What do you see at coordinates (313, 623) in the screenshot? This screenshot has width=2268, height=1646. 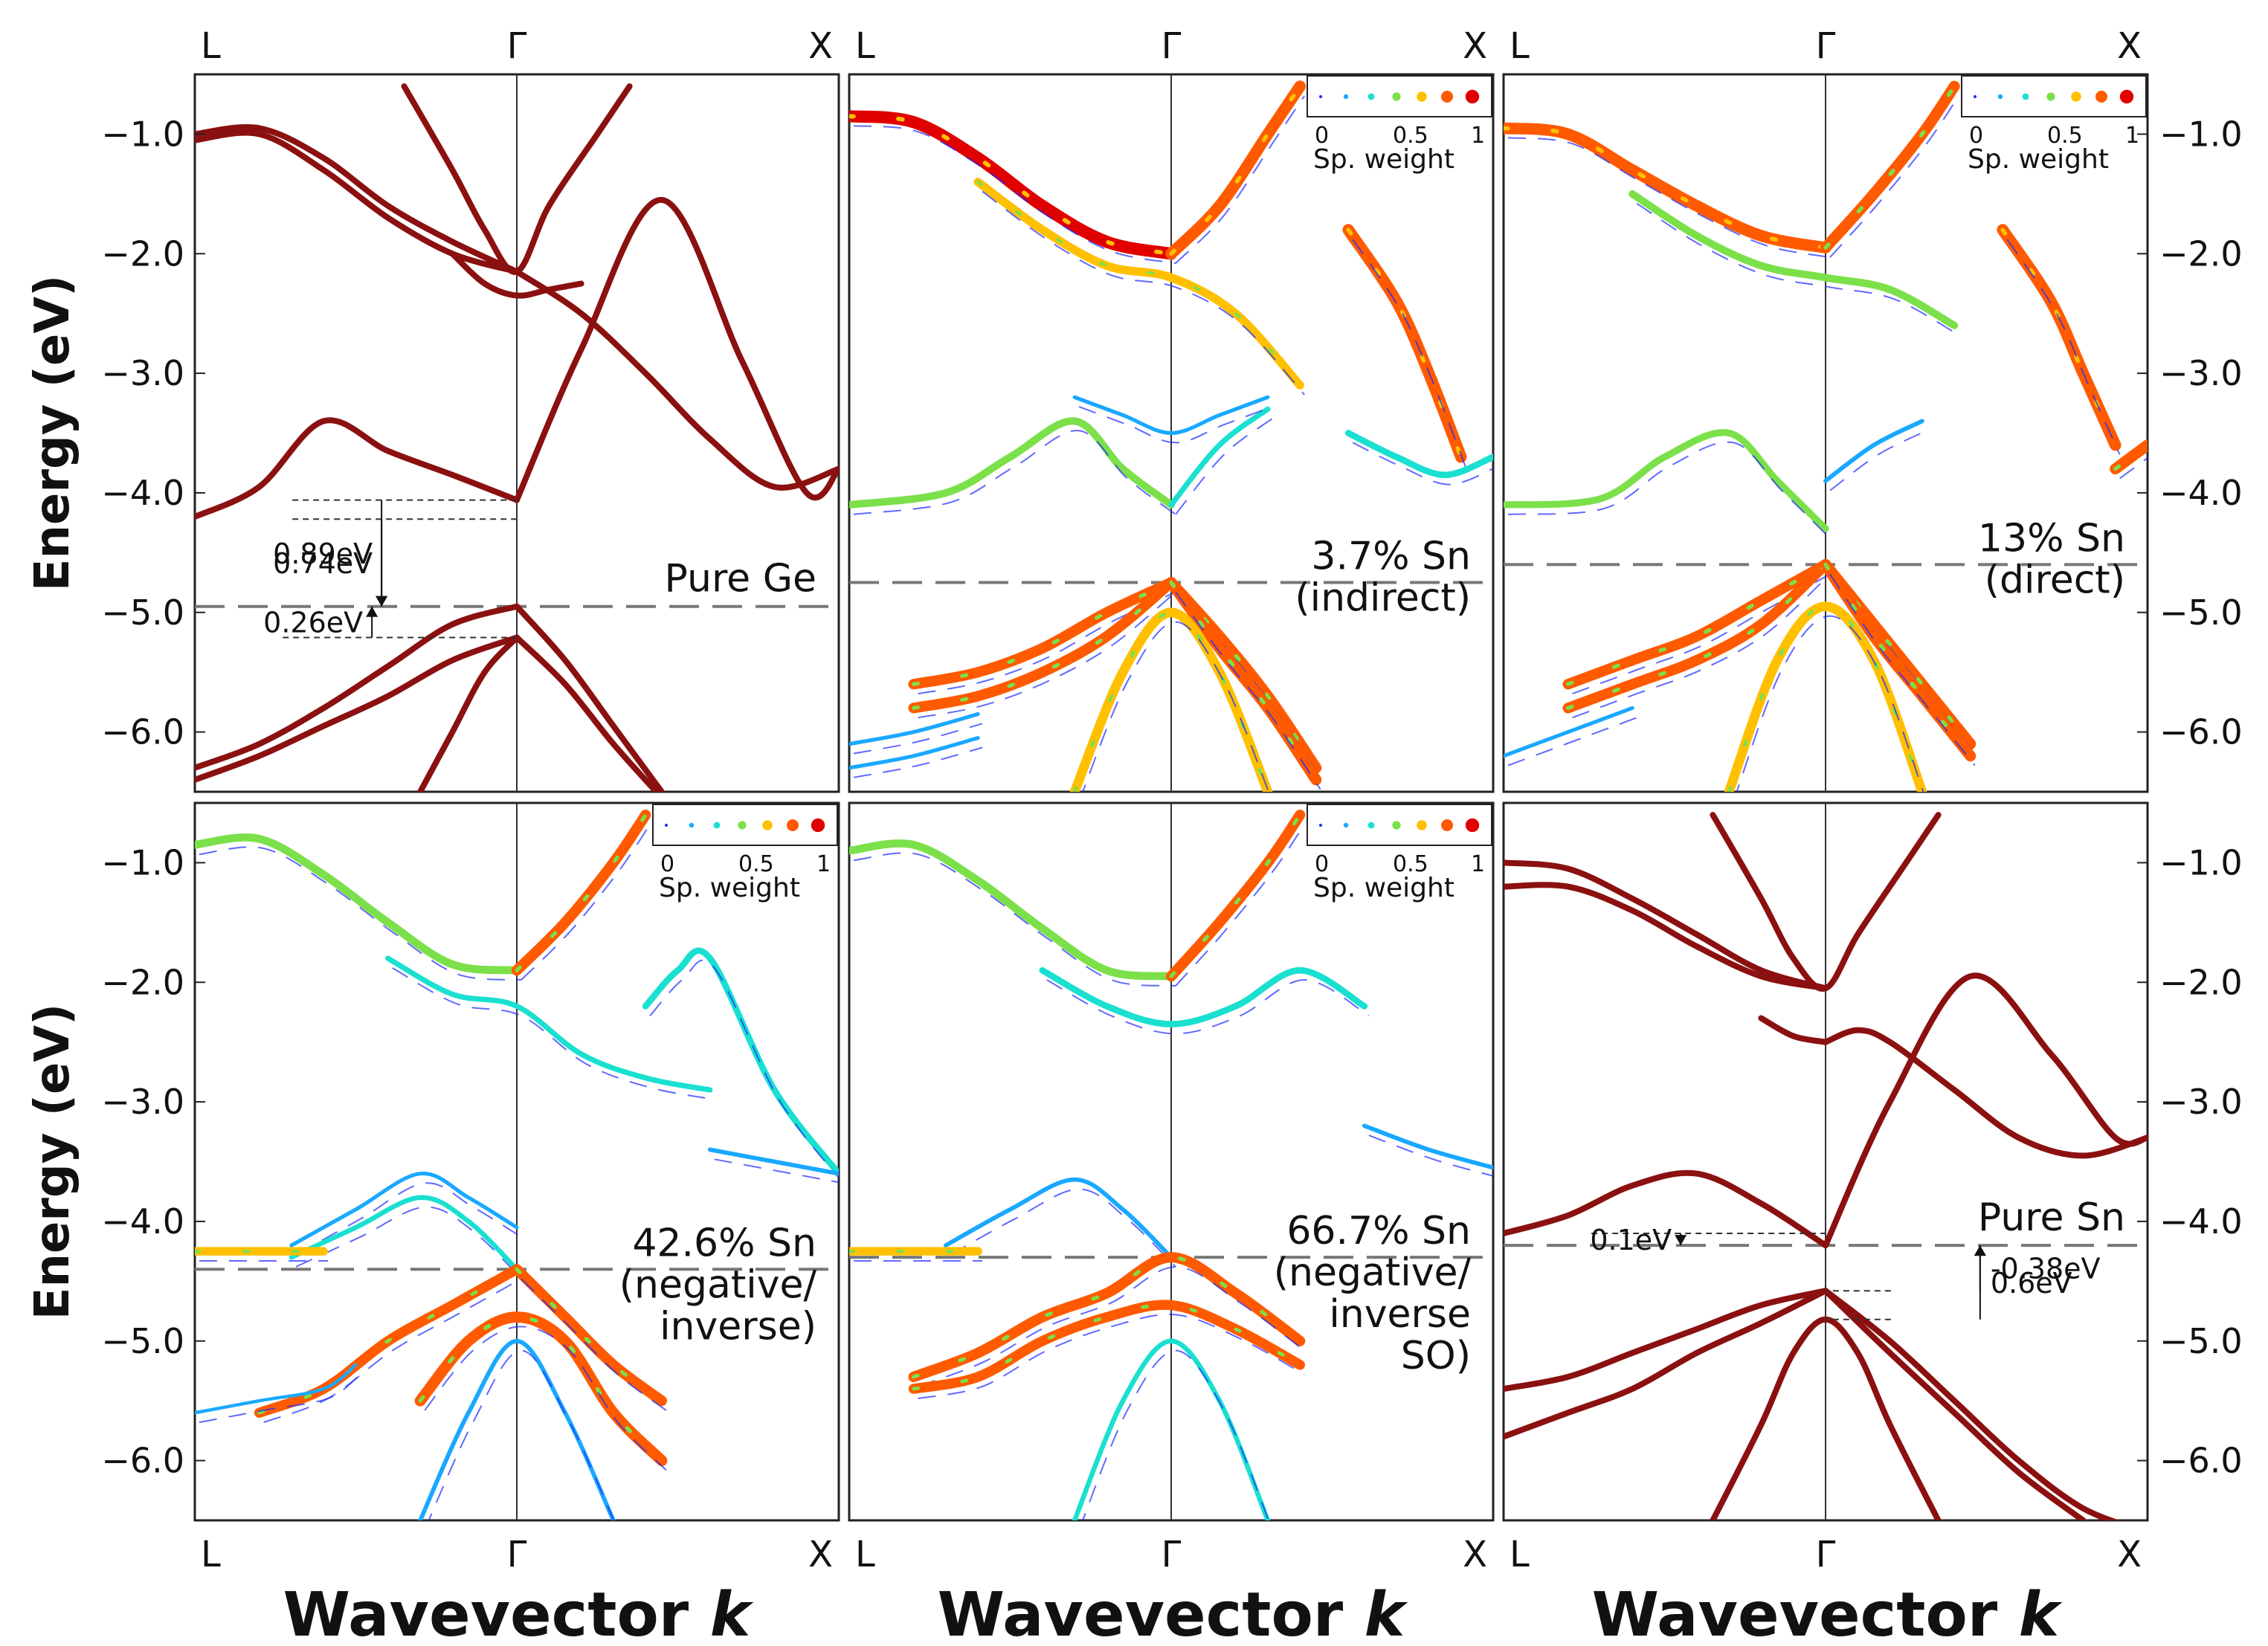 I see `gap-annotation-label: 0.26eV` at bounding box center [313, 623].